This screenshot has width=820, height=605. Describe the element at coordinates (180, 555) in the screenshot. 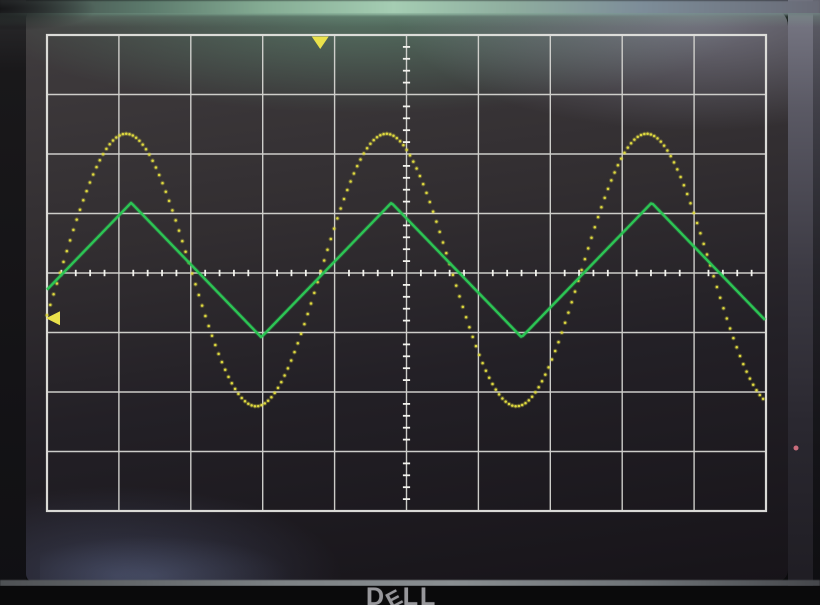

I see `screen-bottom-glow` at that location.